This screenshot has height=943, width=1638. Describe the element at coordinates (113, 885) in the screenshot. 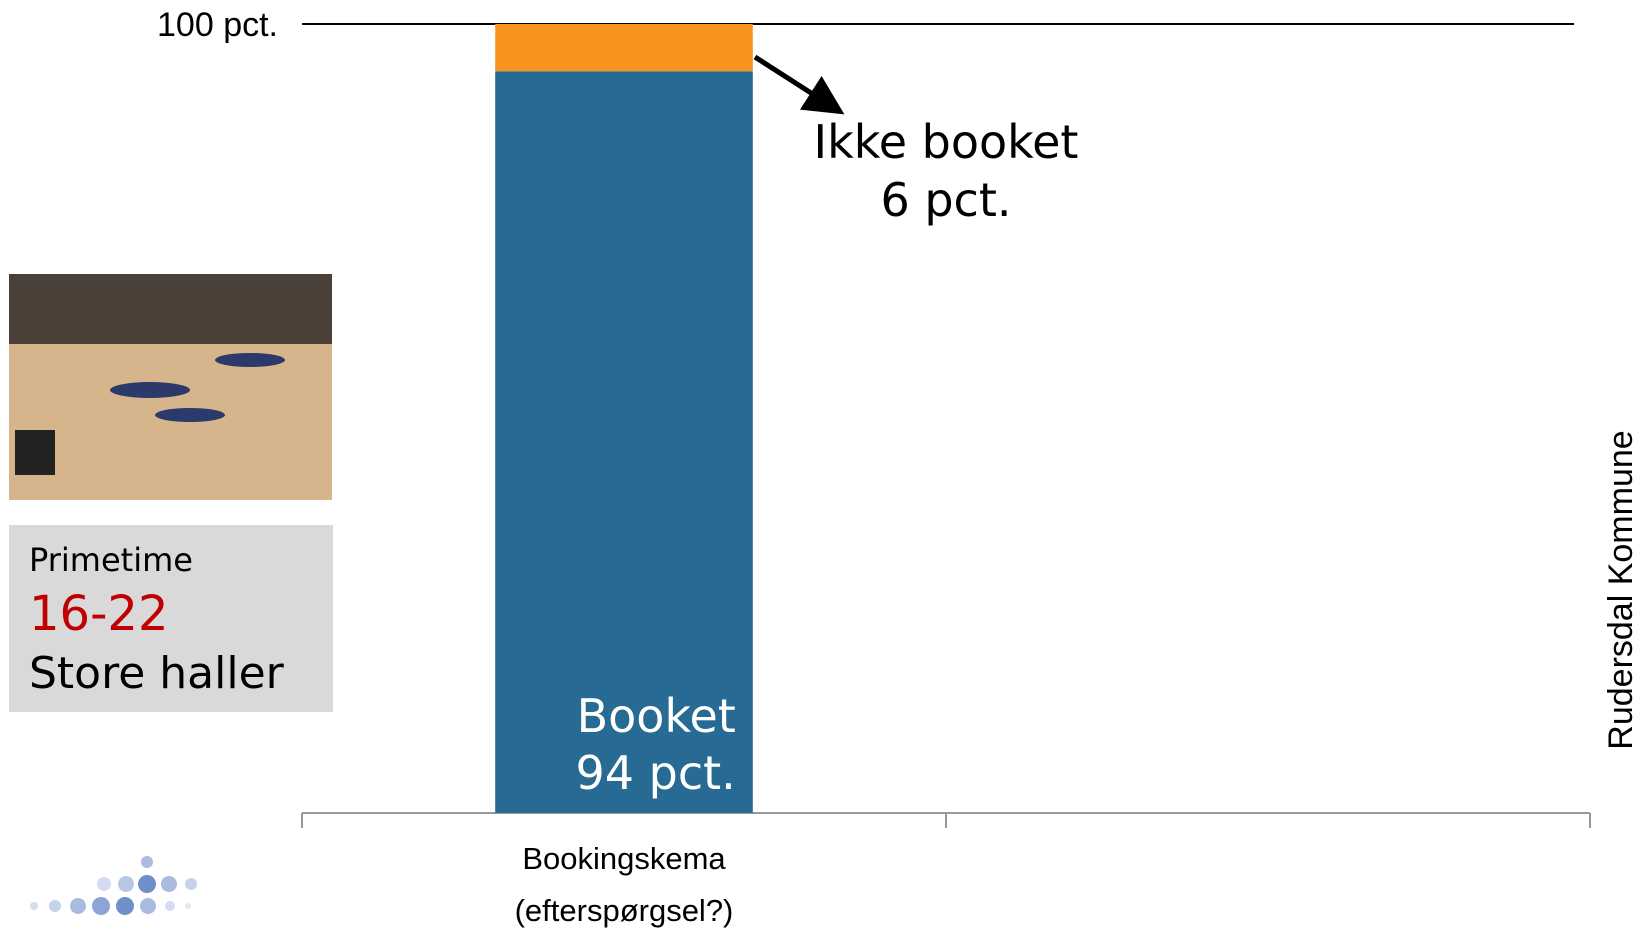

I see `logo` at that location.